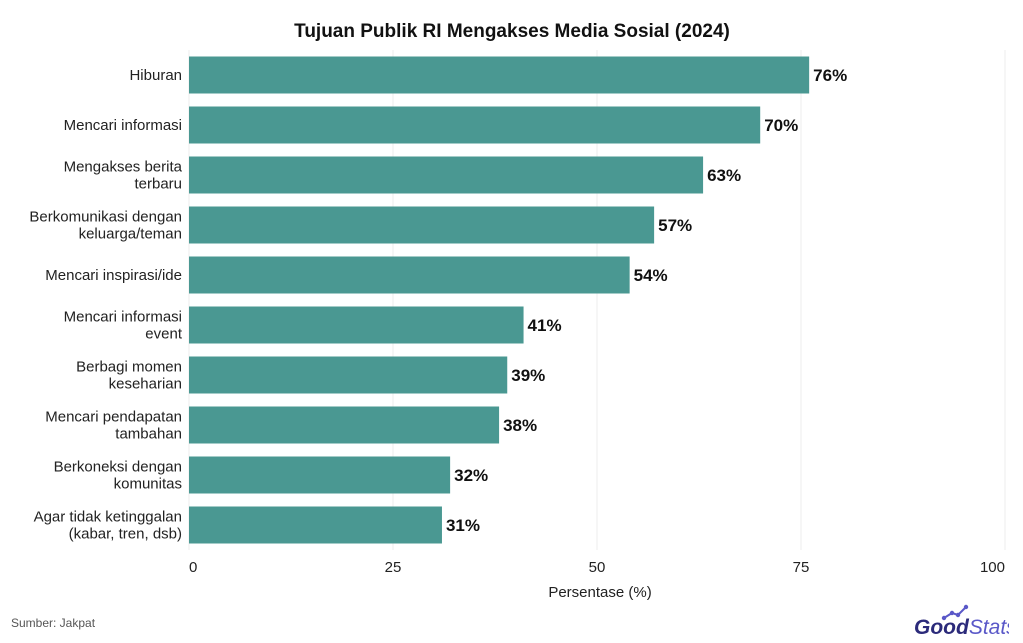 The height and width of the screenshot is (643, 1023). What do you see at coordinates (164, 334) in the screenshot?
I see `category-label-line: event` at bounding box center [164, 334].